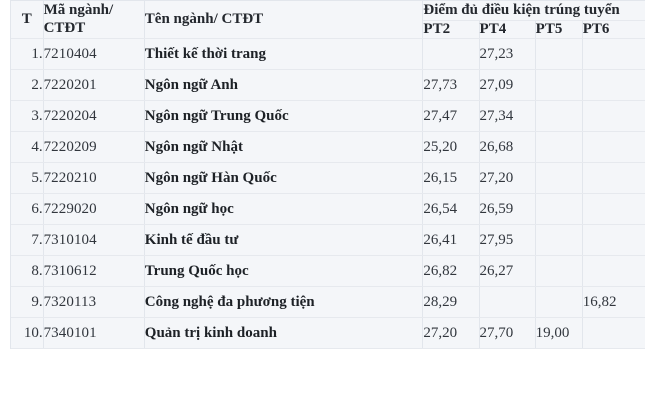  Describe the element at coordinates (284, 116) in the screenshot. I see `cell-major-name: Ngôn ngữ Trung Quốc` at that location.